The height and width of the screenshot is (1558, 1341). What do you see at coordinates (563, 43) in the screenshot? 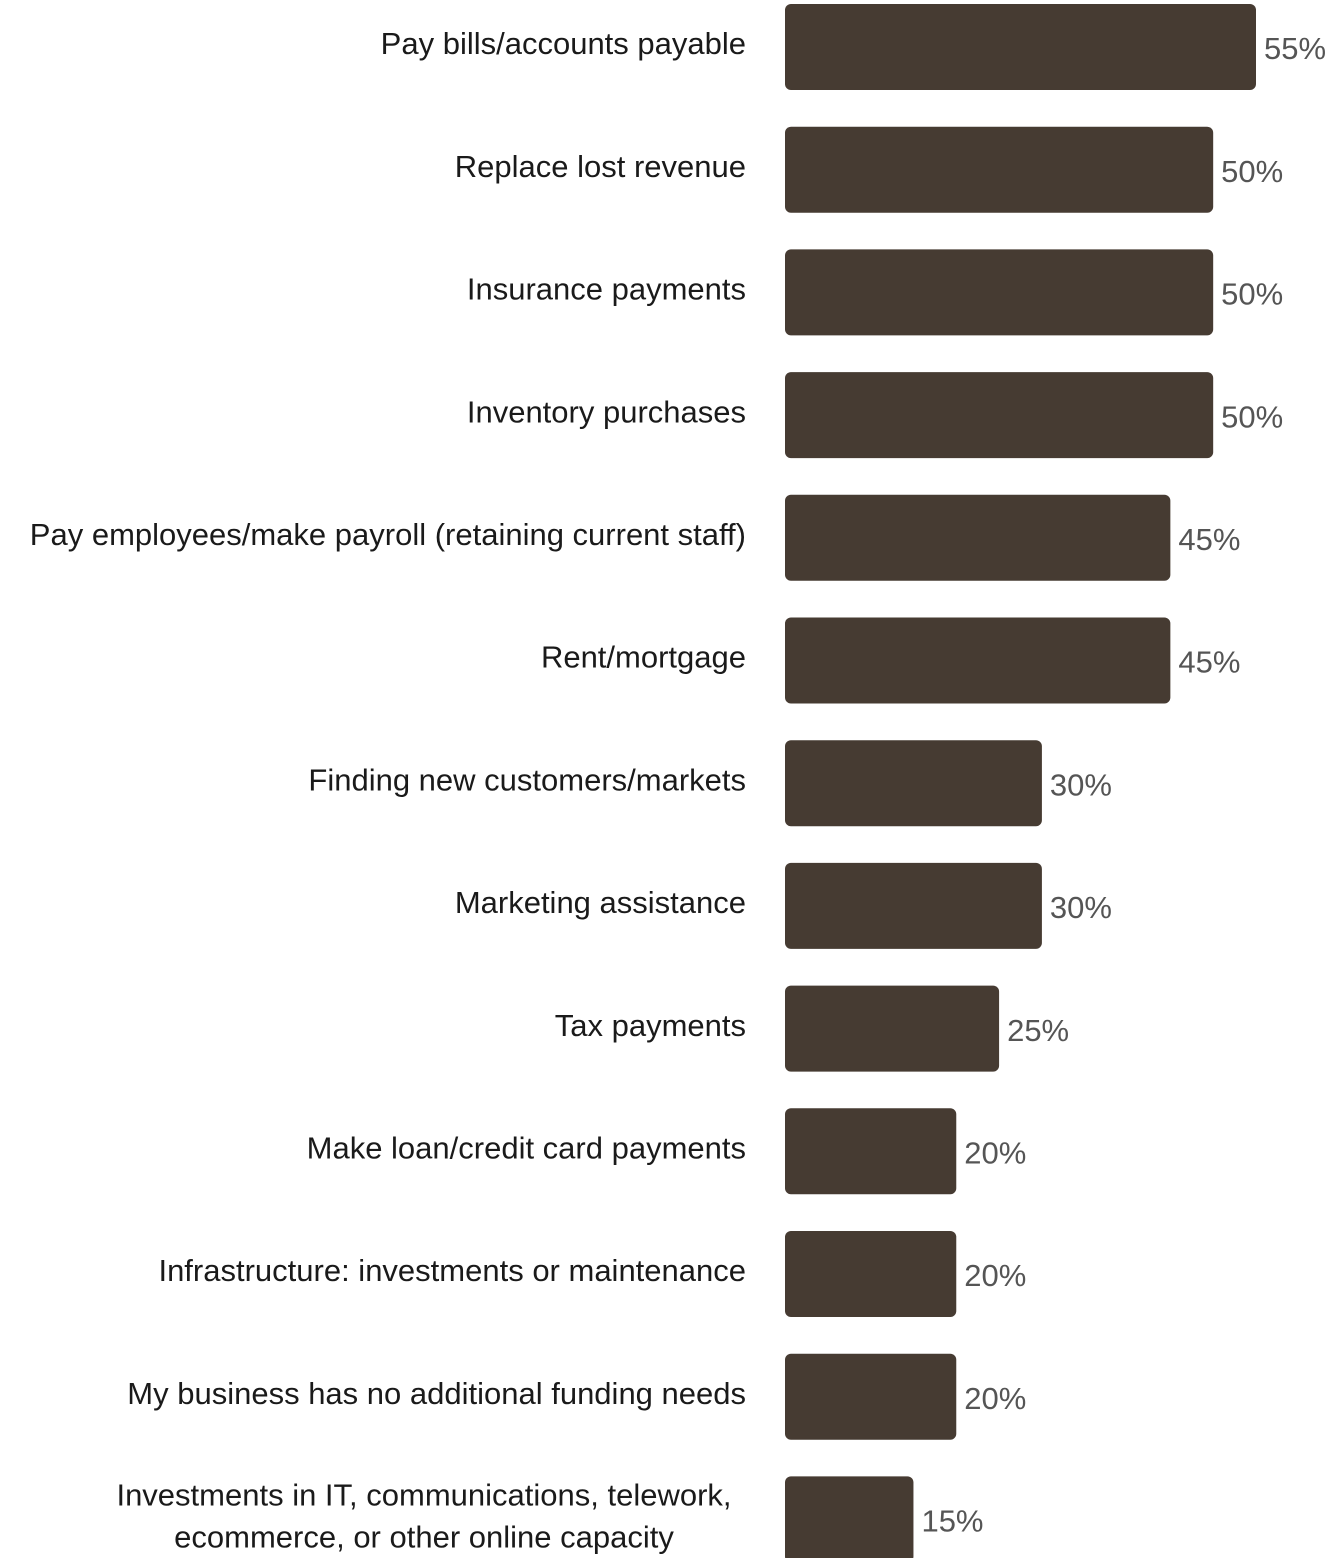
I see `category-label: Pay bills/accounts payable` at bounding box center [563, 43].